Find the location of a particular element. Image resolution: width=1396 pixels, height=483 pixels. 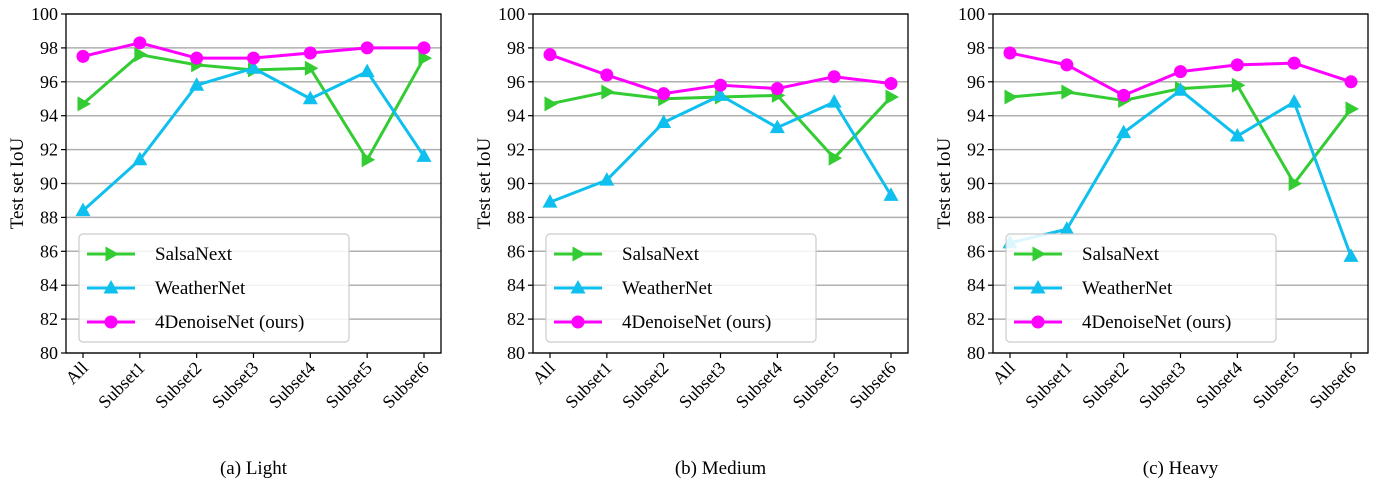

x-tick-label: All is located at coordinates (543, 373).